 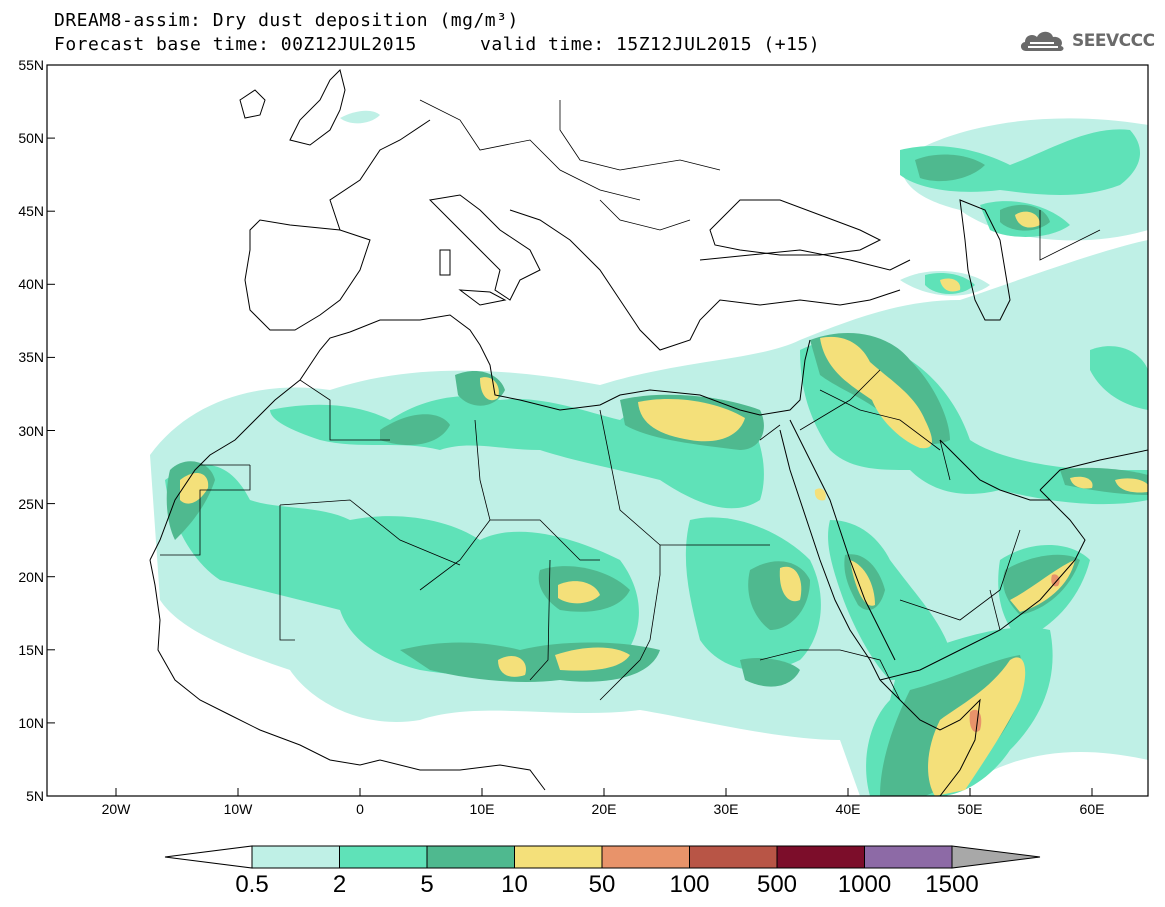 What do you see at coordinates (1092, 809) in the screenshot?
I see `lon-label: 60E` at bounding box center [1092, 809].